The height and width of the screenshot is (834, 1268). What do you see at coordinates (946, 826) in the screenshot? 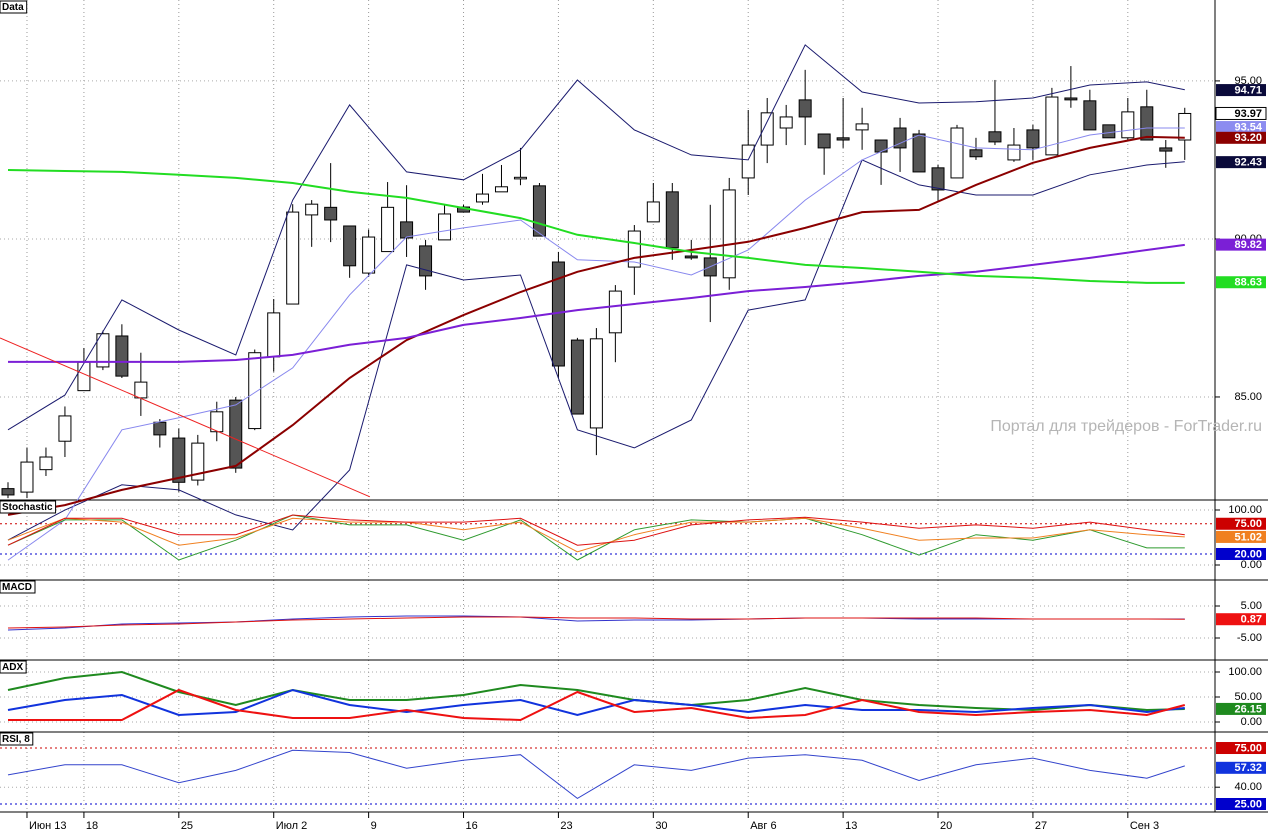
I see `x-tick-label: 20` at bounding box center [946, 826].